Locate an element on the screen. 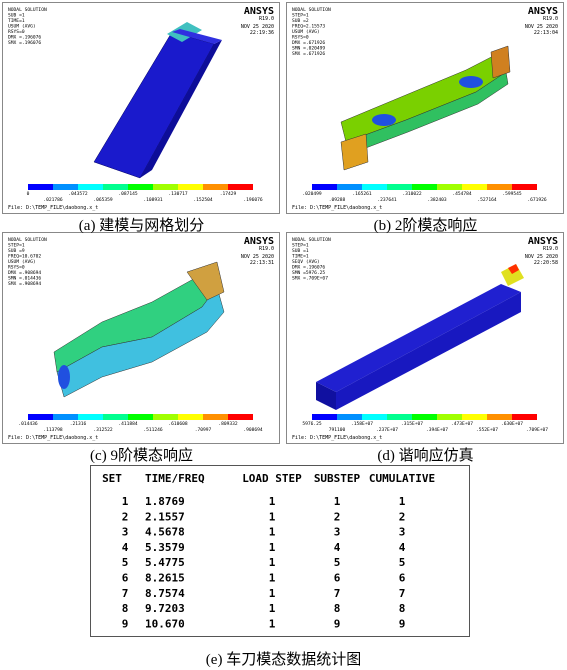 This screenshot has height=670, width=567. header-line: SMX =.196076 is located at coordinates (24, 43).